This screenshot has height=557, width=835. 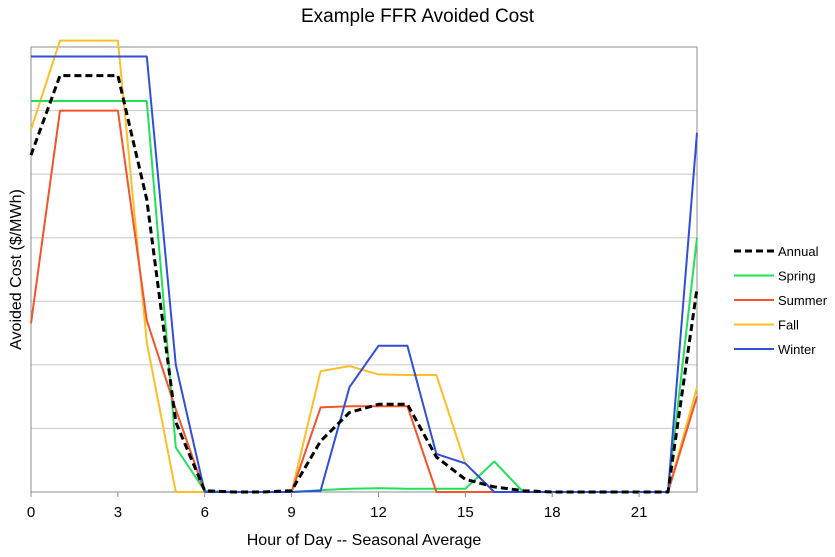 I want to click on x-axis-ticks: 0 3 6 9 12 15 18 21, so click(x=337, y=506).